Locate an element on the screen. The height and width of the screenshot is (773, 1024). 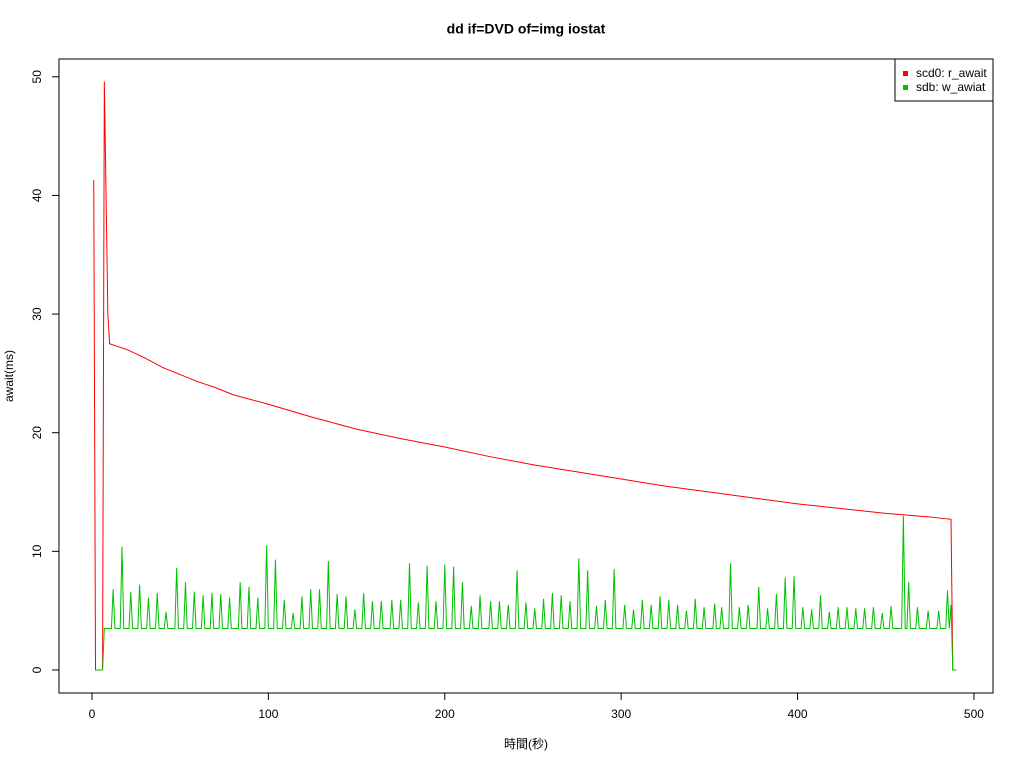
x-tick-label: 200 is located at coordinates (445, 714).